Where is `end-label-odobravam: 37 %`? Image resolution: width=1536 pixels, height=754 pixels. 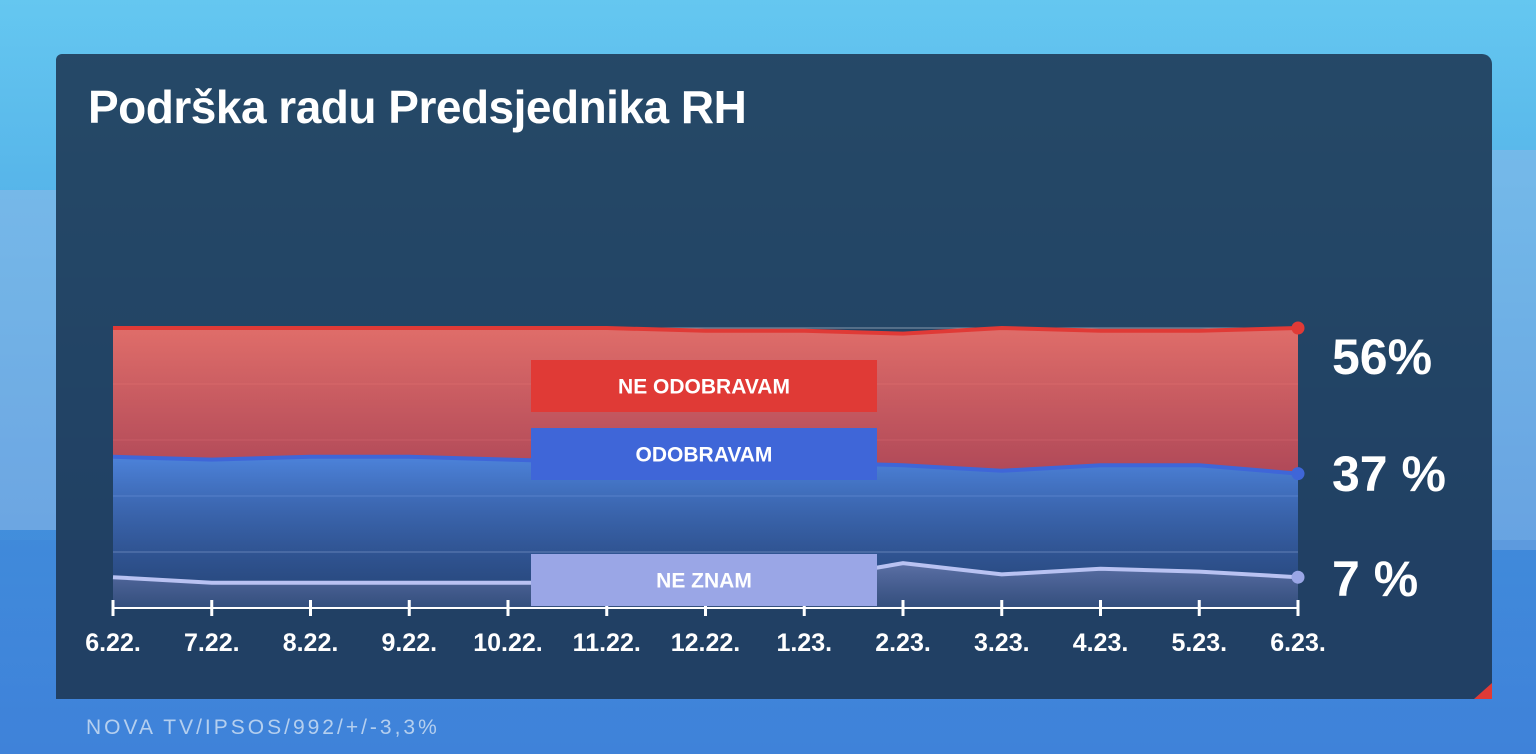
end-label-odobravam: 37 % is located at coordinates (1389, 474).